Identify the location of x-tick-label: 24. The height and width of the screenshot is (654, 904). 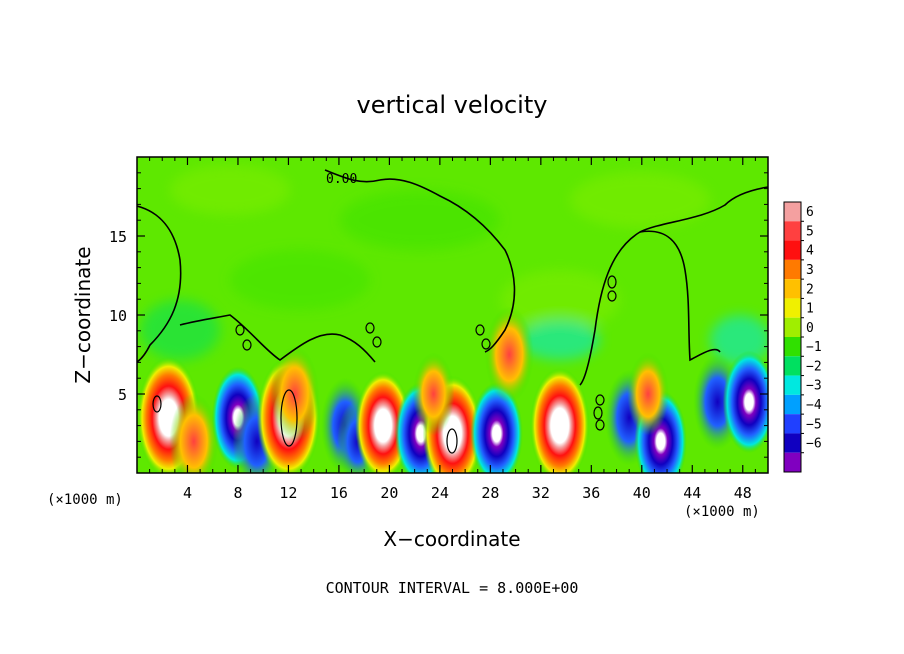
(440, 493).